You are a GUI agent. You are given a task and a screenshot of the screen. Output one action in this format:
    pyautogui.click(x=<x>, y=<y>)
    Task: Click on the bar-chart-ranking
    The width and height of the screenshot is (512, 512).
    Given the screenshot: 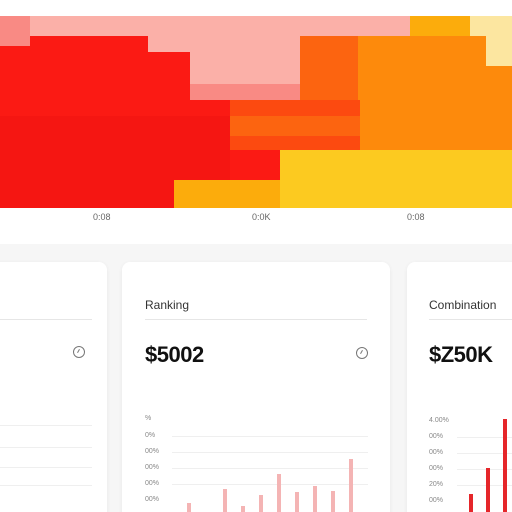 What is the action you would take?
    pyautogui.click(x=270, y=474)
    